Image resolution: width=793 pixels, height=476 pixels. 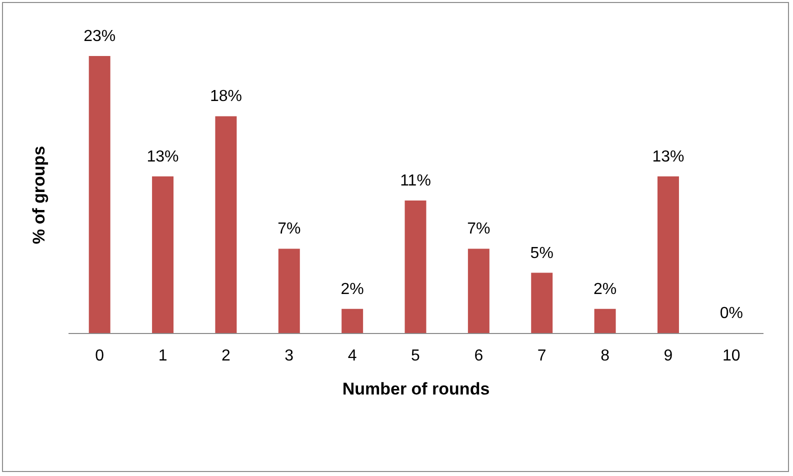 I want to click on x-axis-title: Number of rounds, so click(x=416, y=389).